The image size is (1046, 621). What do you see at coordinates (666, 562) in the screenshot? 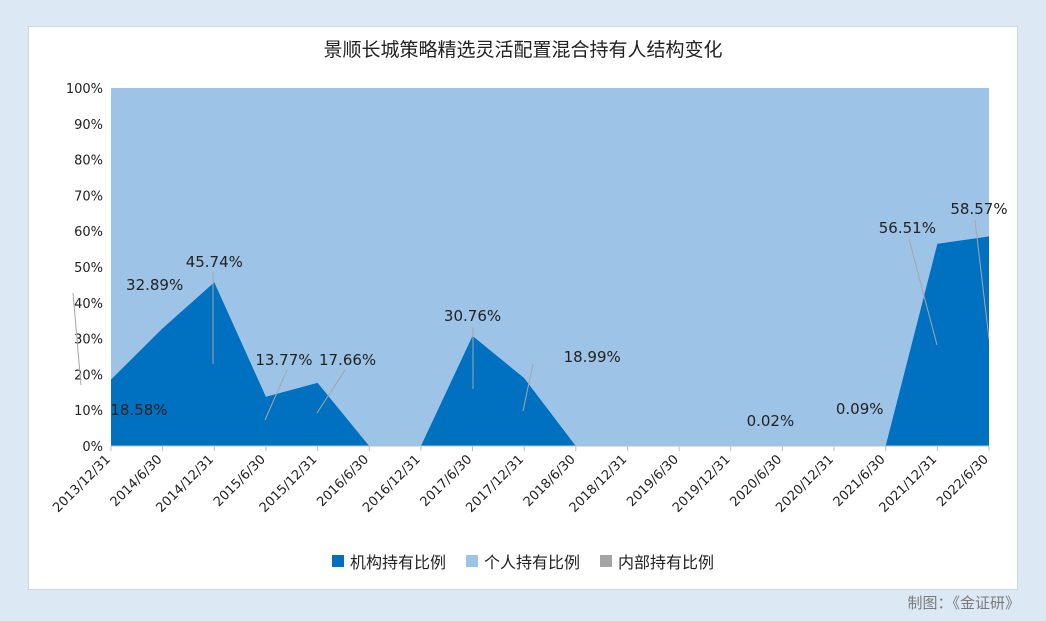
I see `legend-label: 内部持有比例` at bounding box center [666, 562].